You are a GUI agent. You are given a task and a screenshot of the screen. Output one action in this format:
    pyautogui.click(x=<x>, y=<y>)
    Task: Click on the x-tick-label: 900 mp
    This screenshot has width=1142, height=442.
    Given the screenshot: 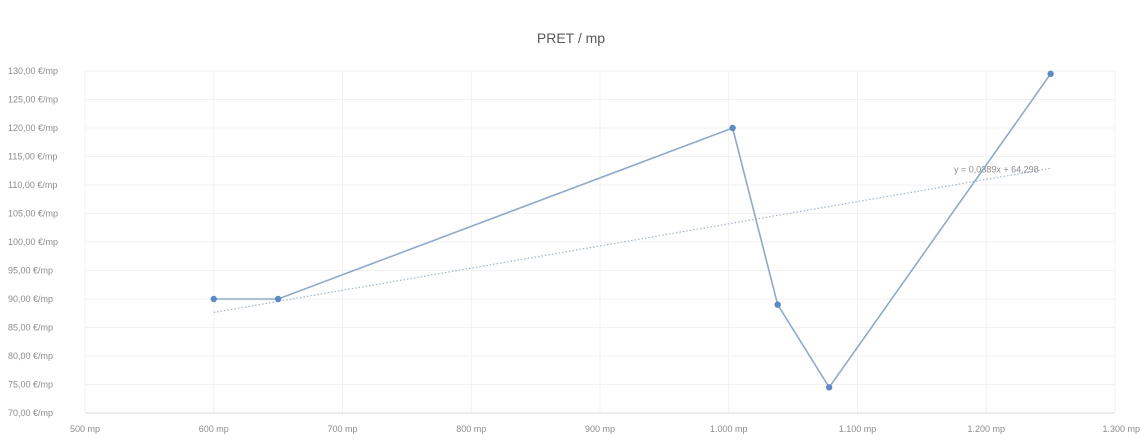 What is the action you would take?
    pyautogui.click(x=600, y=429)
    